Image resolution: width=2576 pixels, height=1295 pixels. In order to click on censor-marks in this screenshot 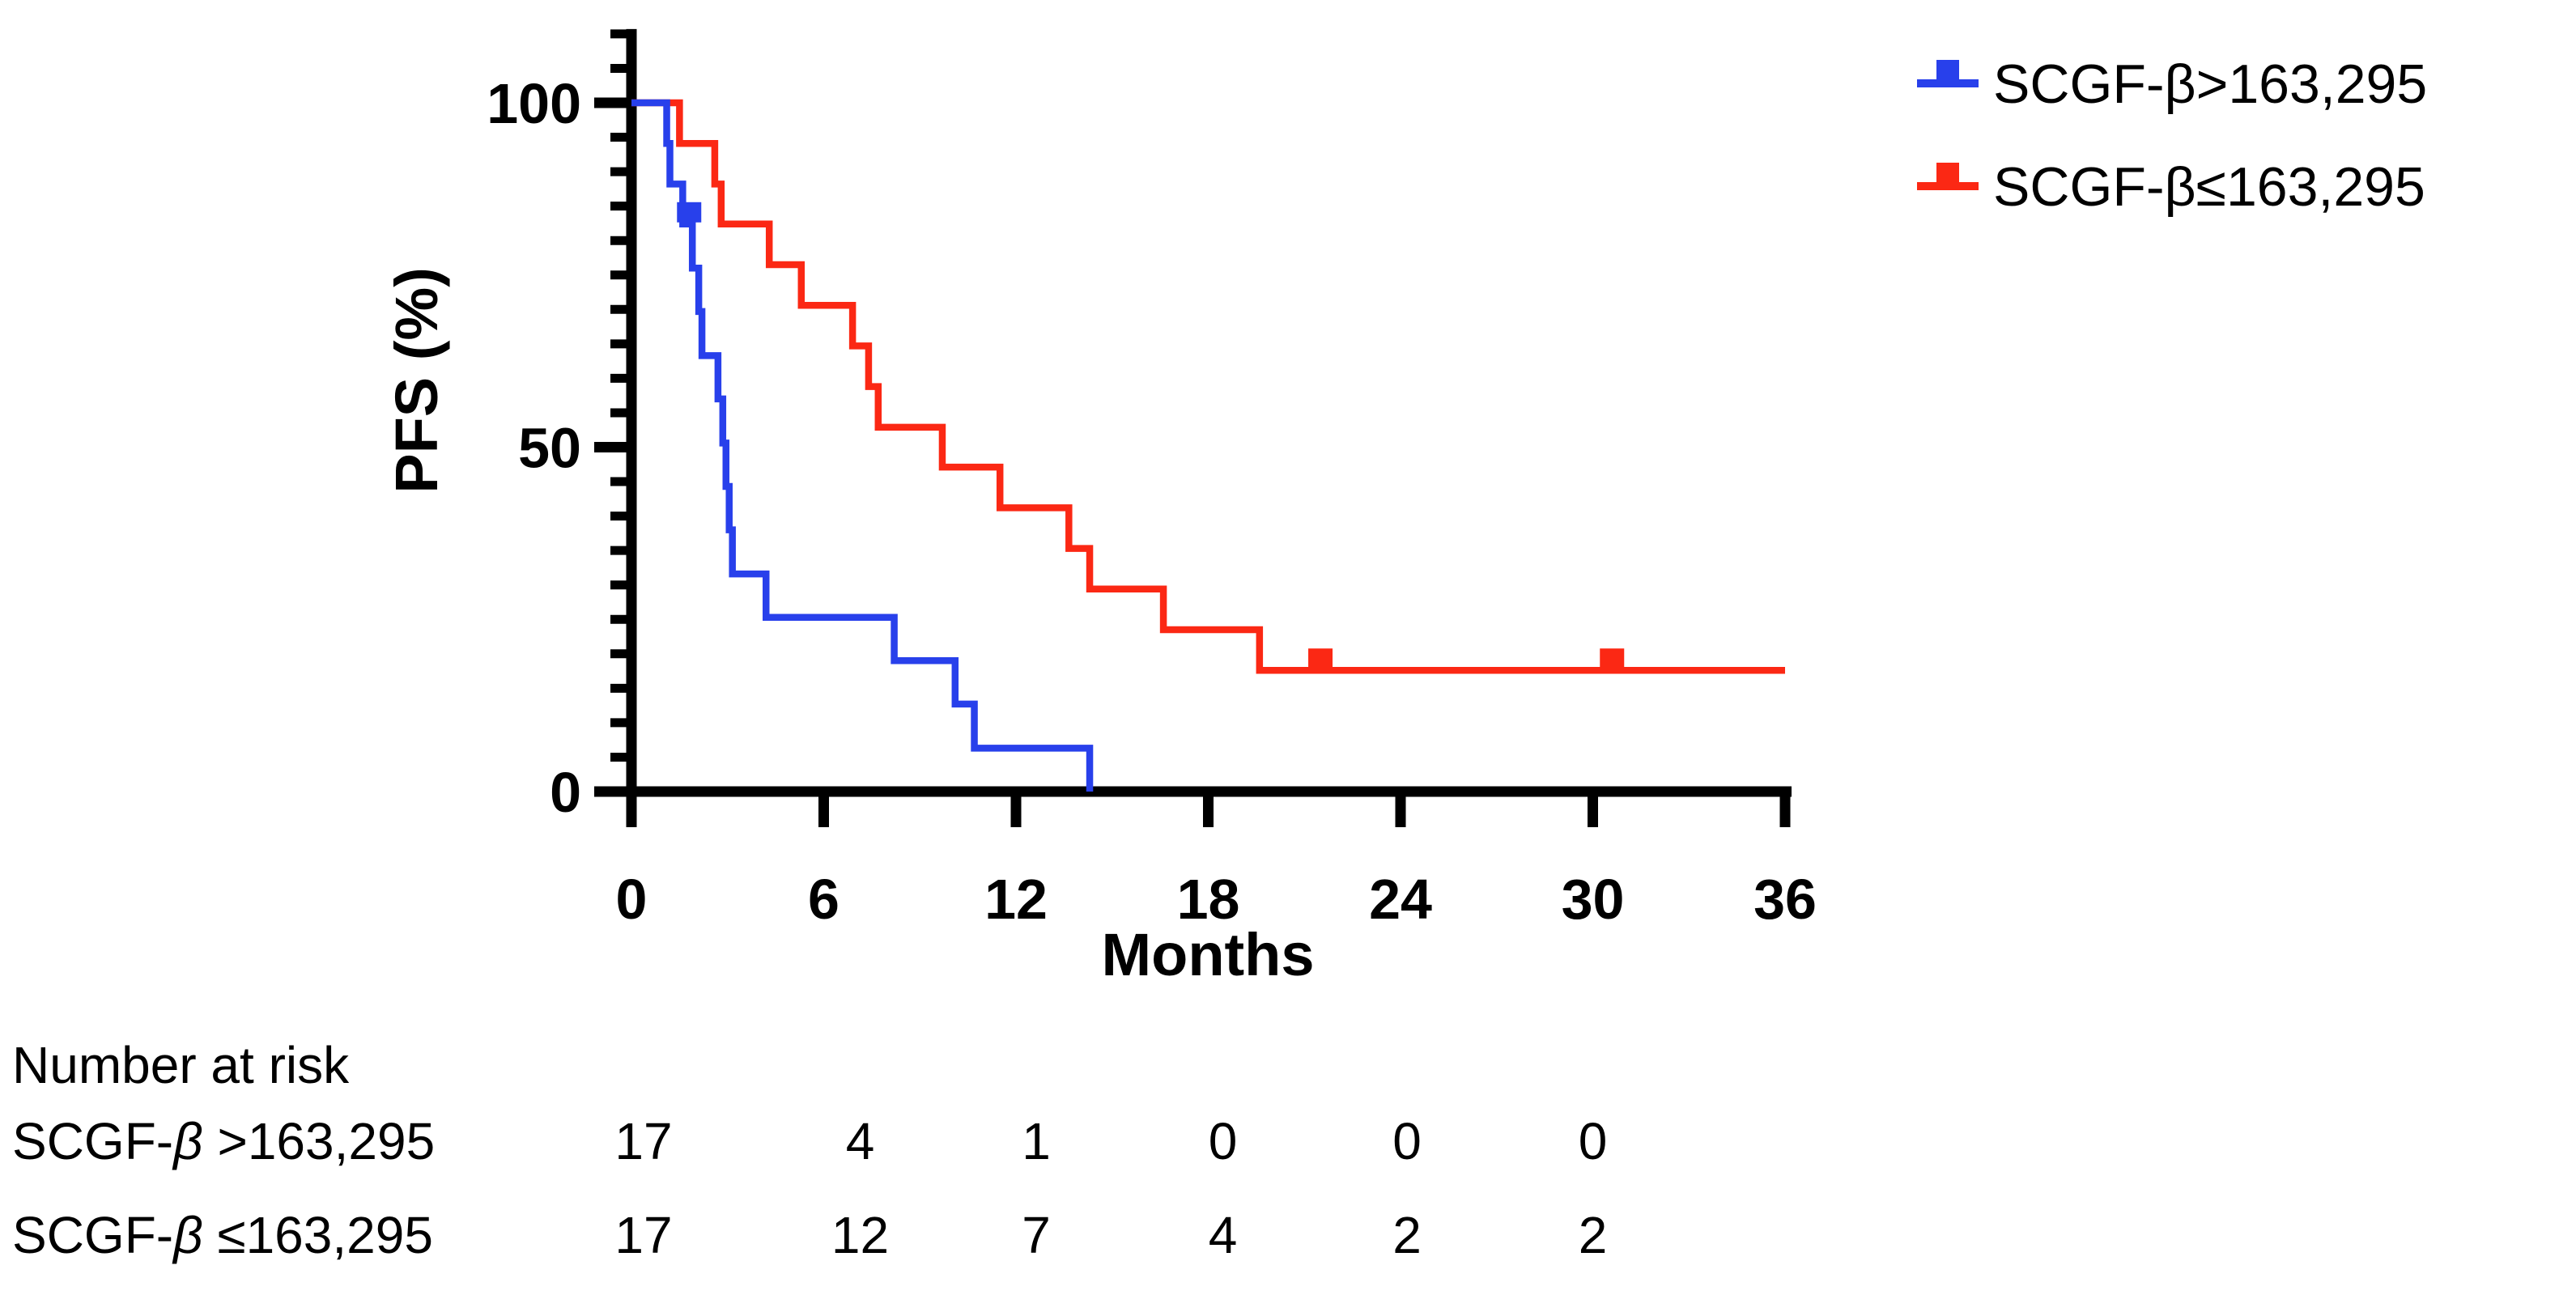, I will do `click(1151, 435)`.